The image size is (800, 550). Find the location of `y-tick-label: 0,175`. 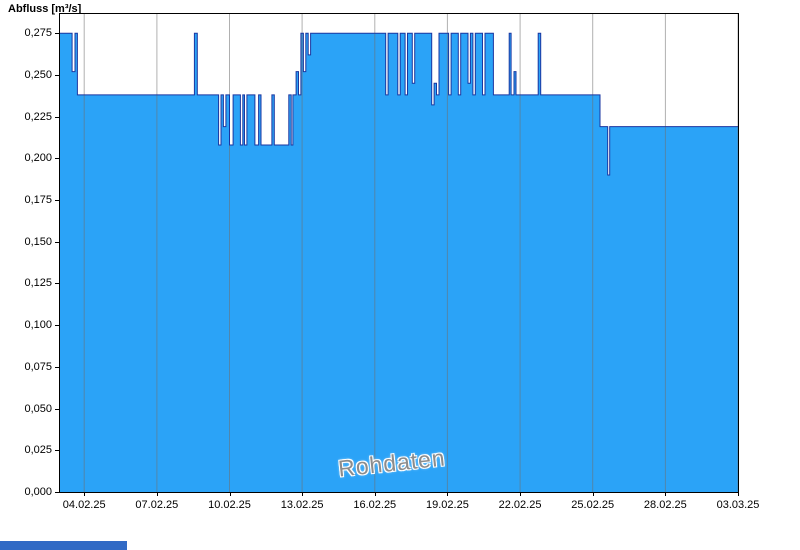

y-tick-label: 0,175 is located at coordinates (38, 200).